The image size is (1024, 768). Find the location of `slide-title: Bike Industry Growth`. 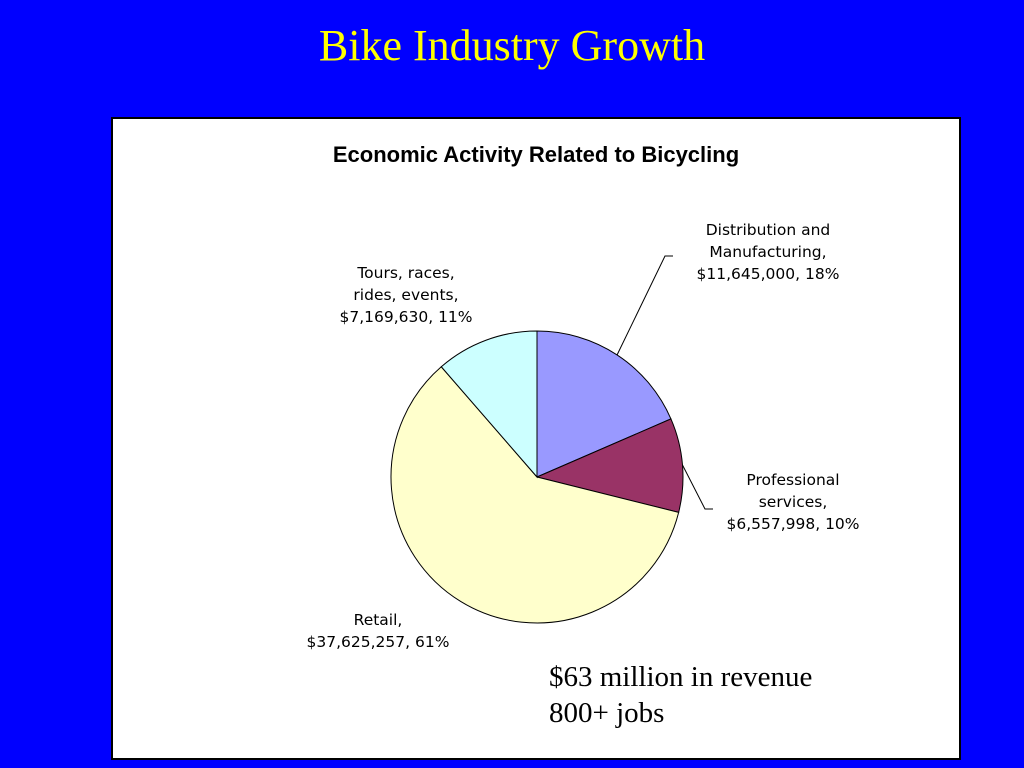

slide-title: Bike Industry Growth is located at coordinates (512, 45).